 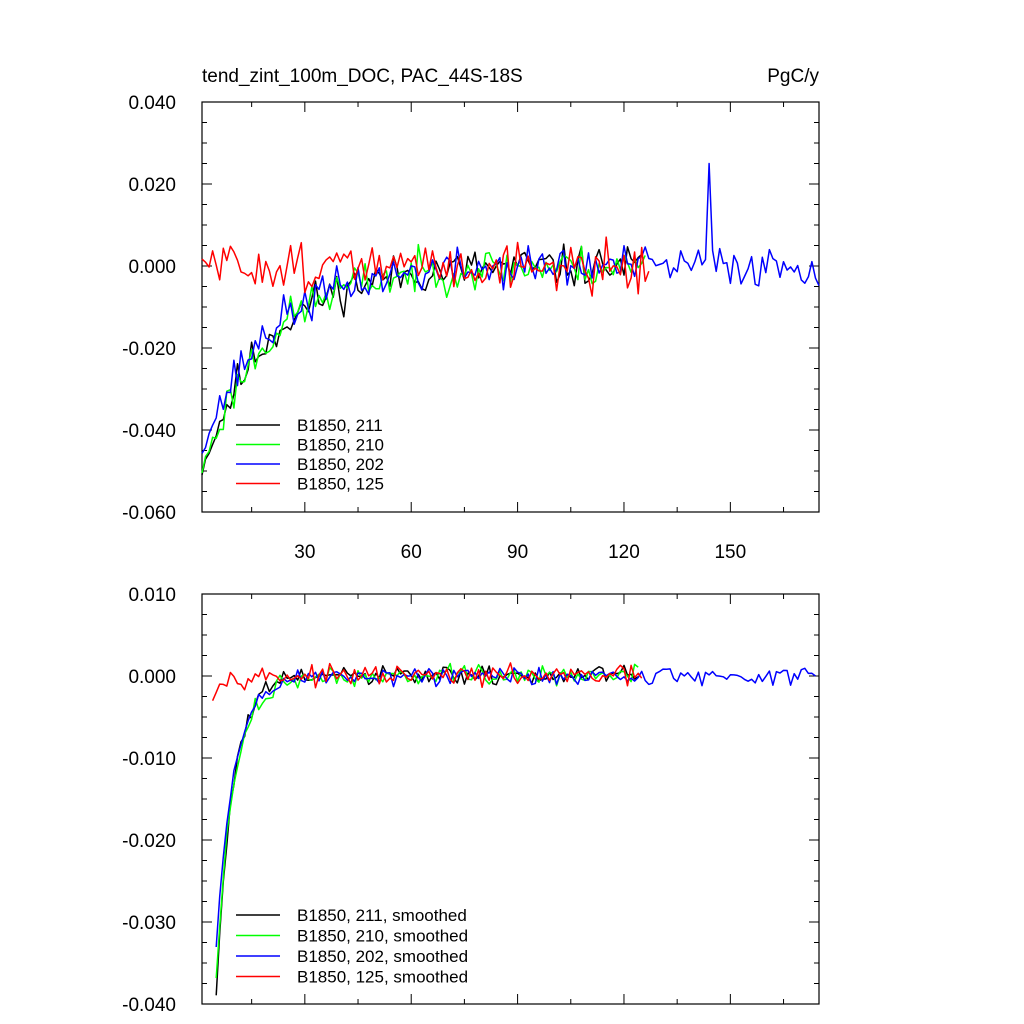 What do you see at coordinates (149, 308) in the screenshot?
I see `top-y-tick-labels: -0.060 -0.040 -0.020 0.000 0.020 0.040` at bounding box center [149, 308].